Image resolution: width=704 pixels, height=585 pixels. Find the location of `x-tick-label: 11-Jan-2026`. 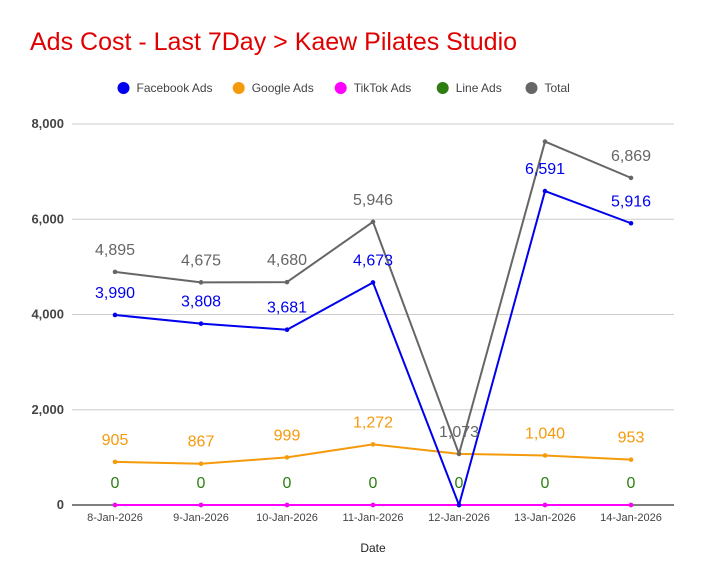

x-tick-label: 11-Jan-2026 is located at coordinates (373, 518).